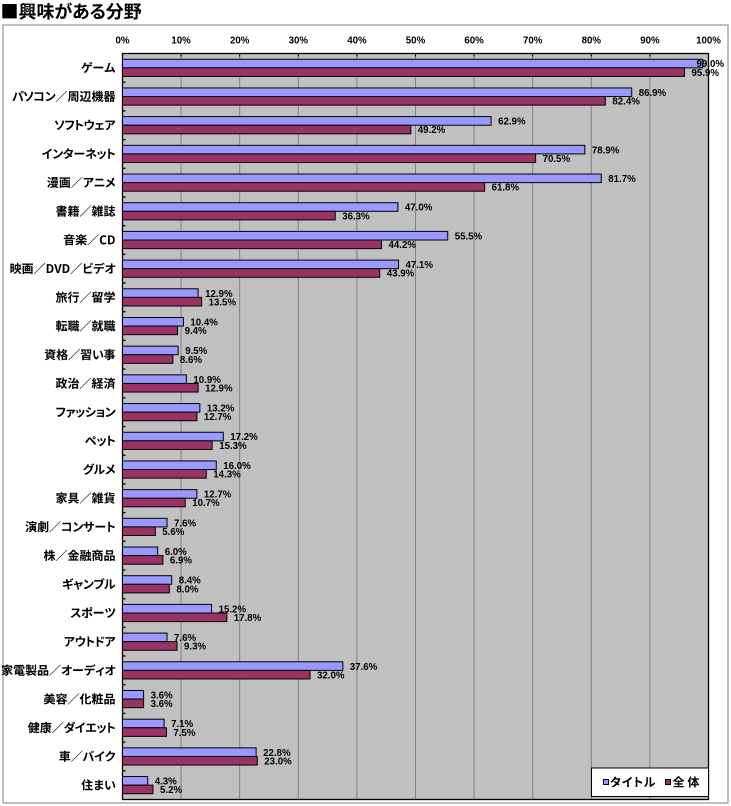  What do you see at coordinates (650, 41) in the screenshot?
I see `svg-text: 90%` at bounding box center [650, 41].